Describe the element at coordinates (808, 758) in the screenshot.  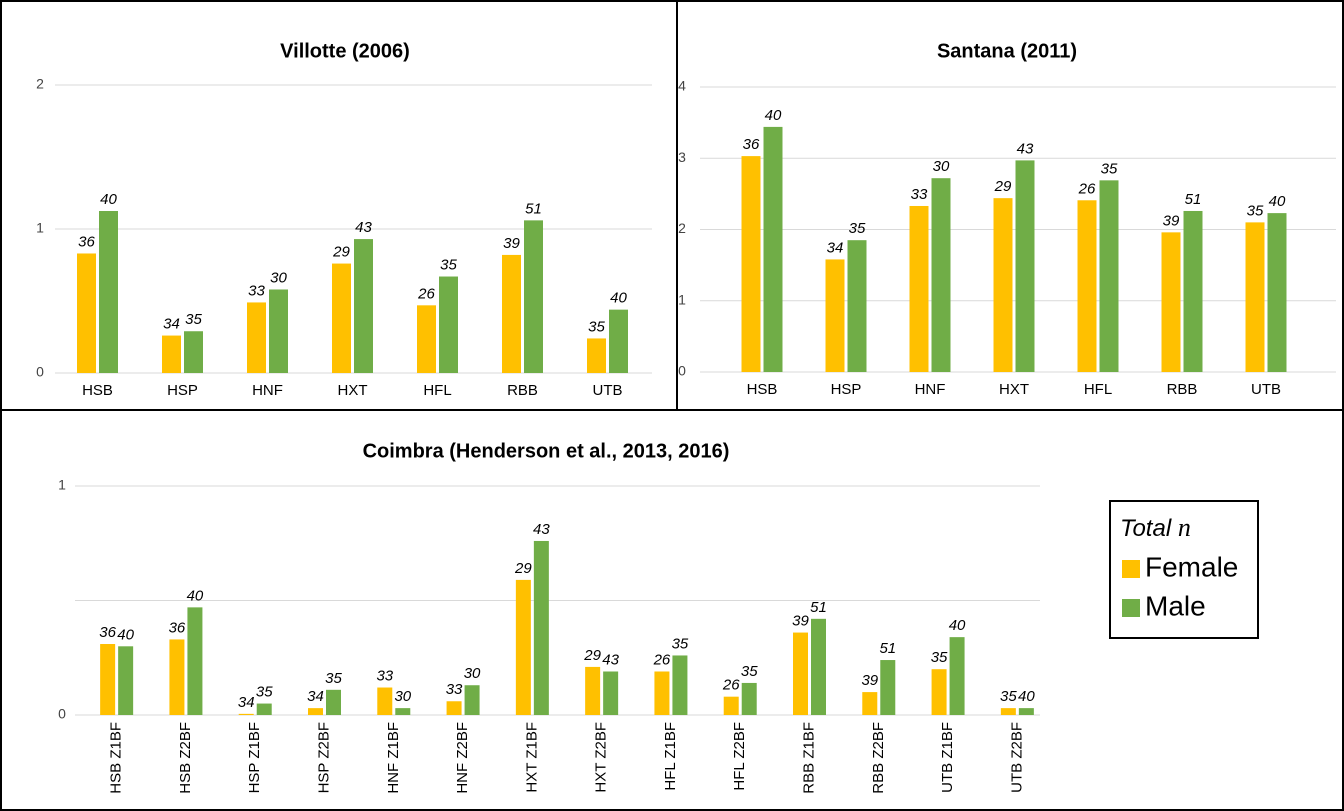
I see `x-tick-label: RBB Z1BF` at that location.